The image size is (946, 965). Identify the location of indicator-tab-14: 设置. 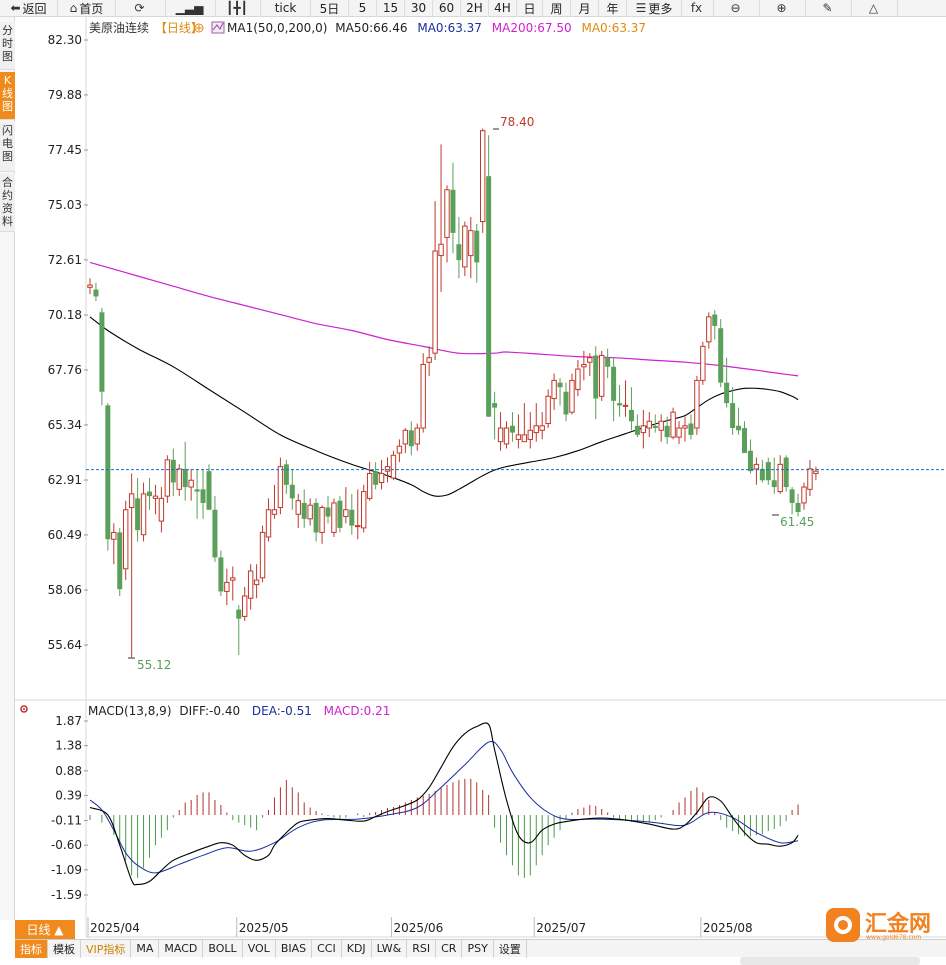
(510, 948).